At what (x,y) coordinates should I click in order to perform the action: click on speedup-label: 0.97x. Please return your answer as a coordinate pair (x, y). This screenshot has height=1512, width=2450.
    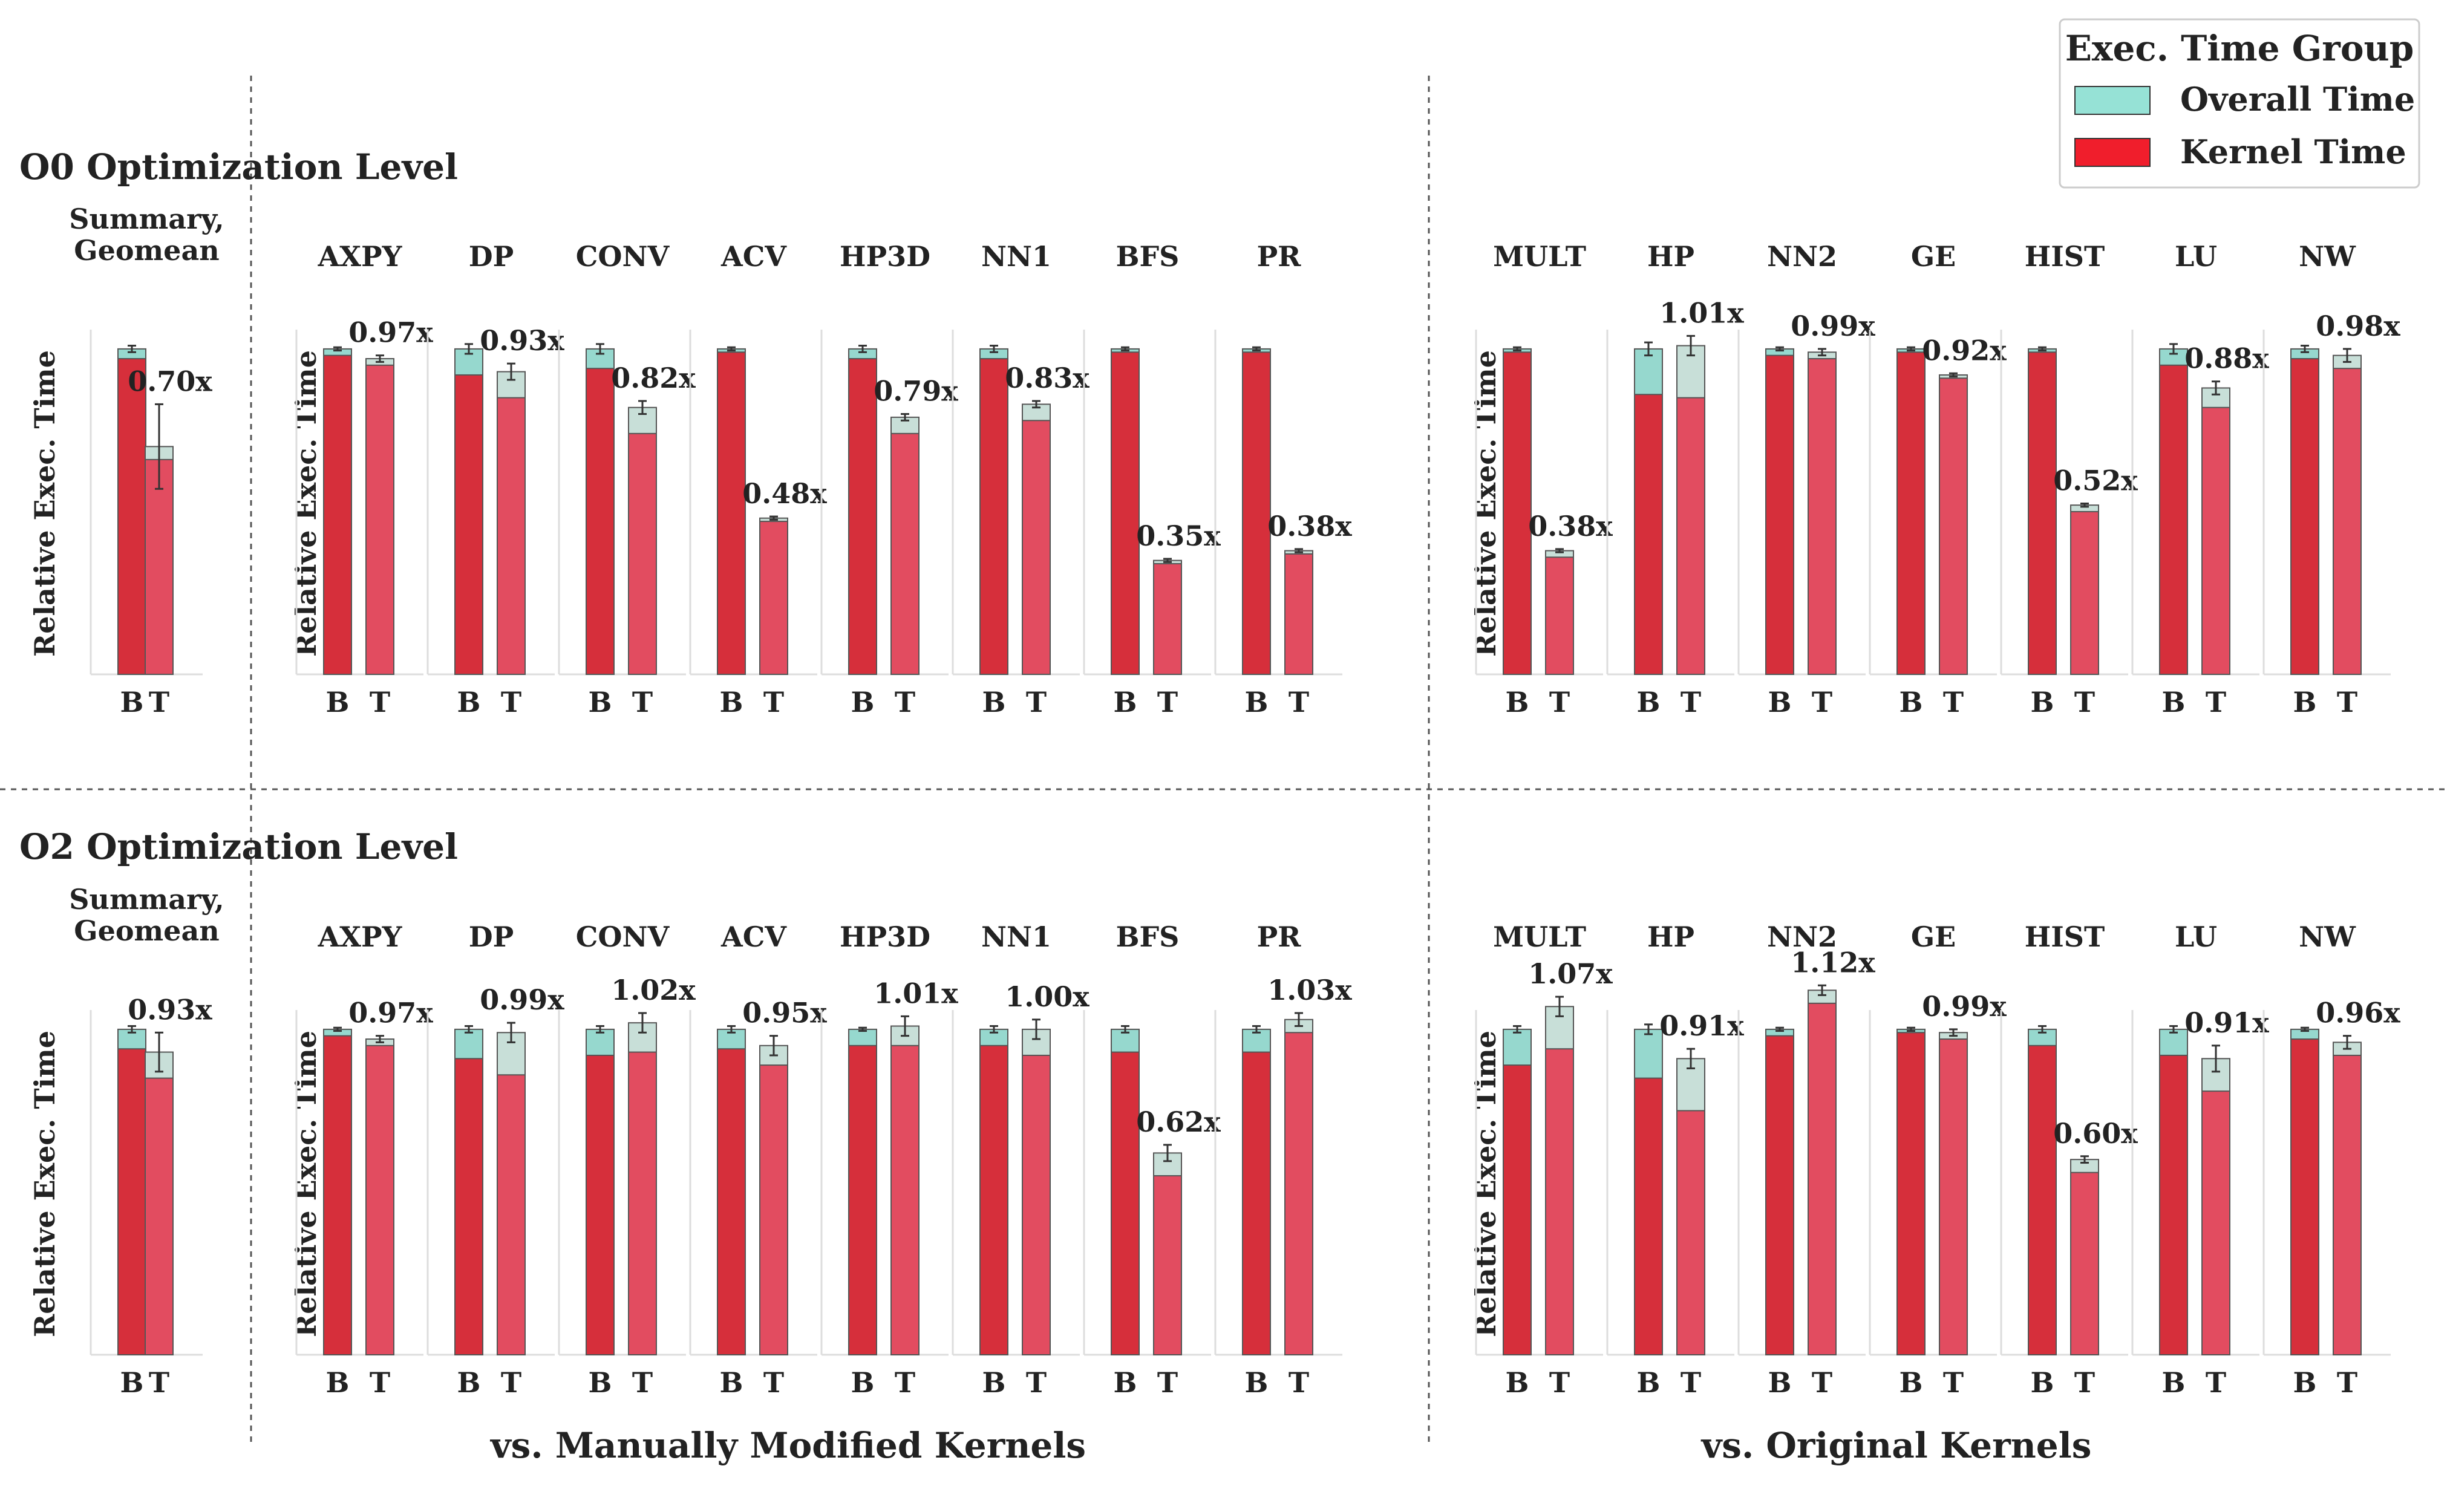
    Looking at the image, I should click on (390, 1013).